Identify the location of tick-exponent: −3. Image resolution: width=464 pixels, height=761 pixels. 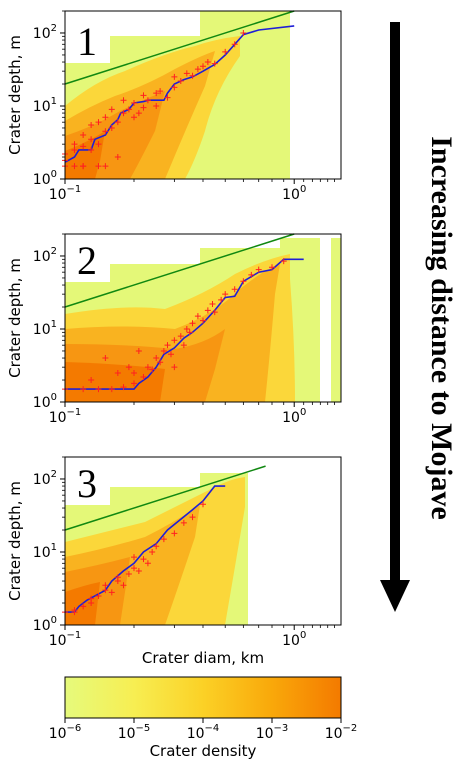
(281, 728).